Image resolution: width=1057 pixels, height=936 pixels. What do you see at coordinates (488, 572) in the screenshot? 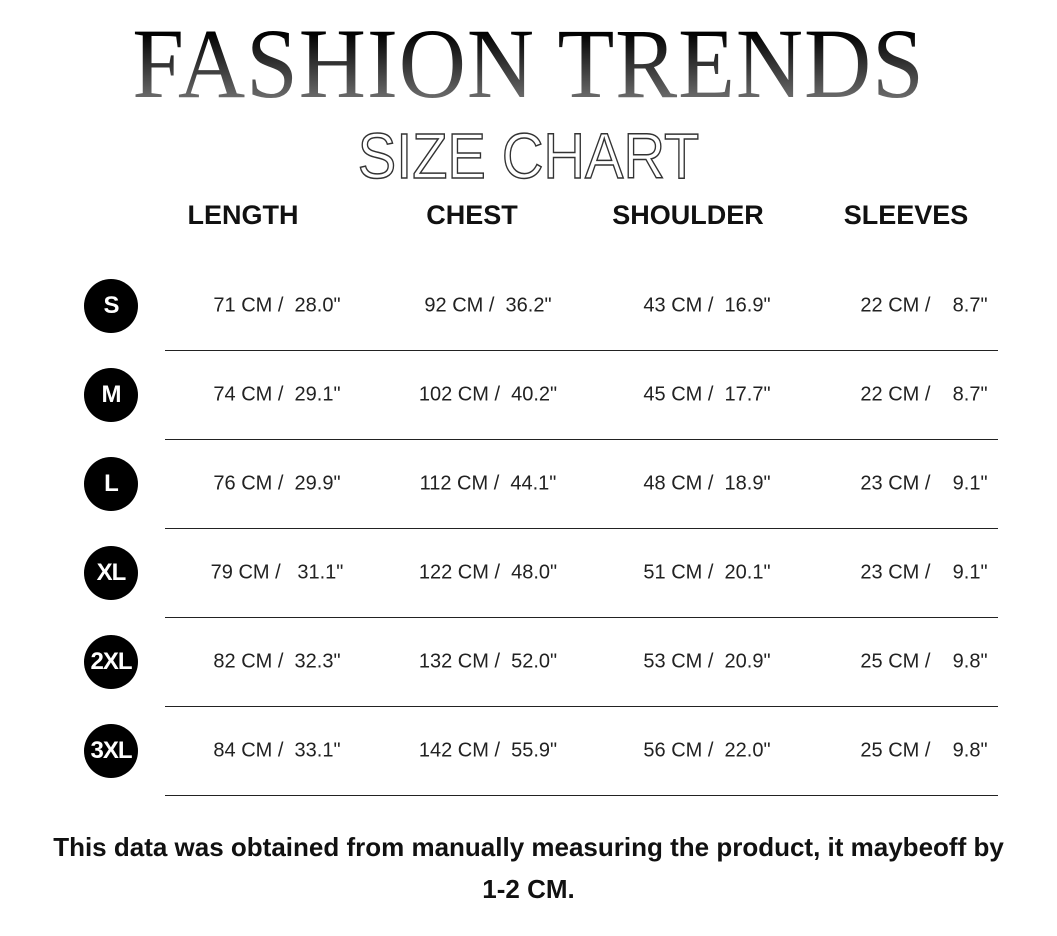
I see `table-cell: 122 CM / 48.0"` at bounding box center [488, 572].